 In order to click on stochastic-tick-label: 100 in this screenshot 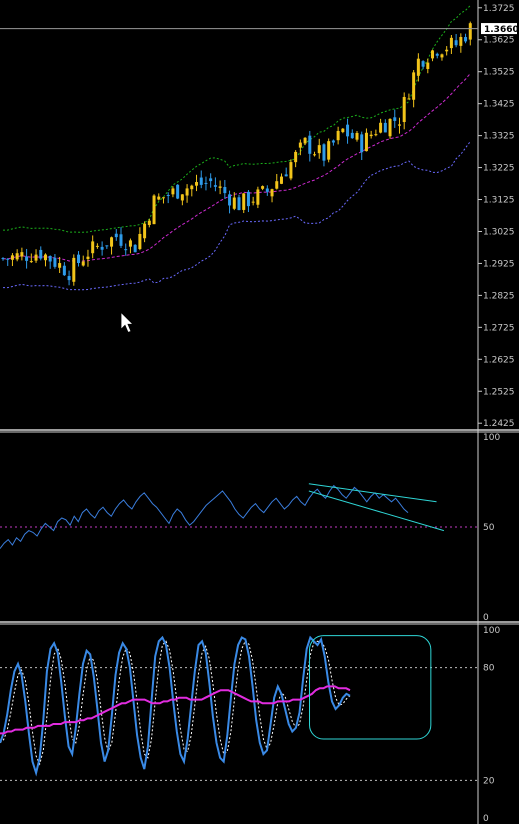, I will do `click(491, 631)`.